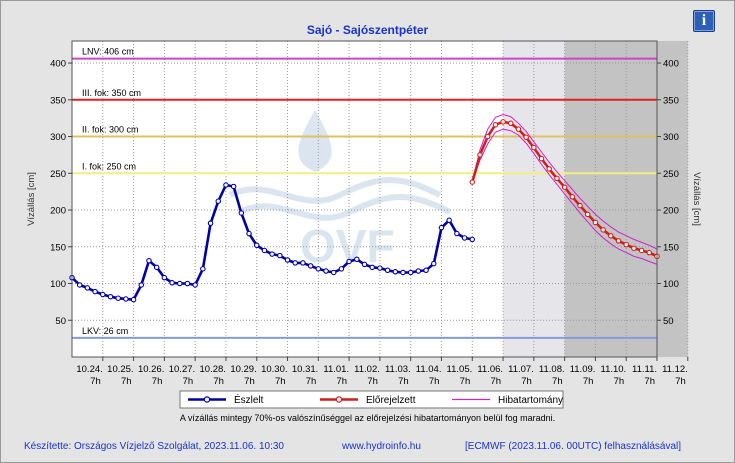 The image size is (735, 463). What do you see at coordinates (675, 369) in the screenshot?
I see `x-tick-label-date: 11.12.` at bounding box center [675, 369].